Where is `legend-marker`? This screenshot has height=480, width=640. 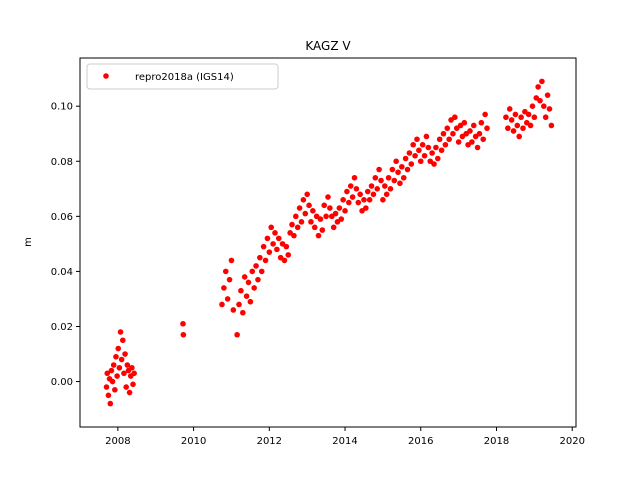
legend-marker is located at coordinates (106, 76).